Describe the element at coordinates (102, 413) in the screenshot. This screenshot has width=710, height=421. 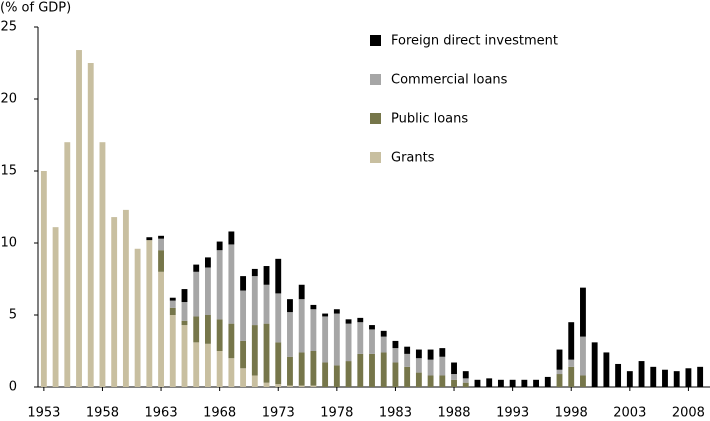
I see `x-tick-label: 1958` at that location.